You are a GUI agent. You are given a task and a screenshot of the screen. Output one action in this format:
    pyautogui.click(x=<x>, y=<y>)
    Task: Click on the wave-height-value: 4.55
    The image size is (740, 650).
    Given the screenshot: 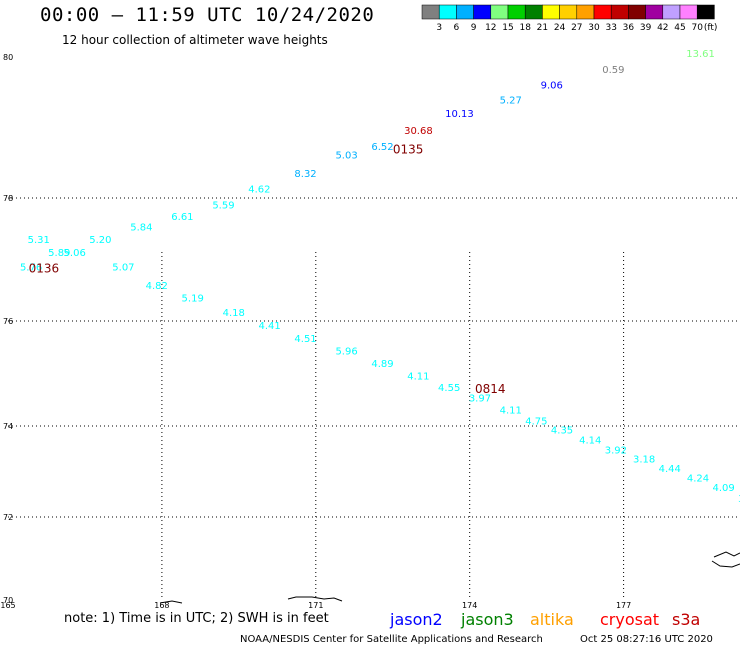 What is the action you would take?
    pyautogui.click(x=449, y=388)
    